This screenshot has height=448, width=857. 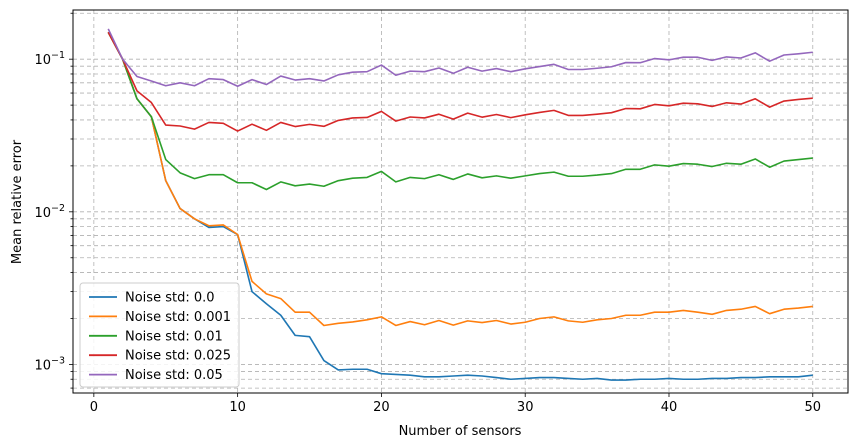 I want to click on y-tick-label: 10⁻¹, so click(x=49, y=59).